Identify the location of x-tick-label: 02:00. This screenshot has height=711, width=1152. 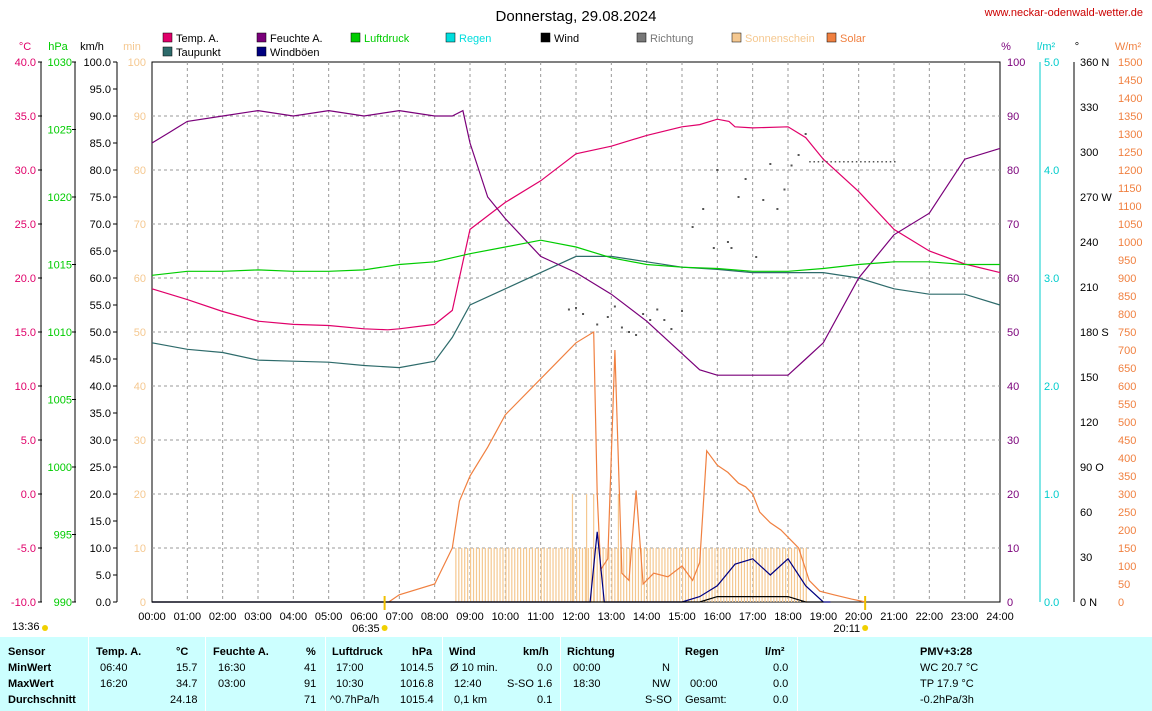
(223, 617).